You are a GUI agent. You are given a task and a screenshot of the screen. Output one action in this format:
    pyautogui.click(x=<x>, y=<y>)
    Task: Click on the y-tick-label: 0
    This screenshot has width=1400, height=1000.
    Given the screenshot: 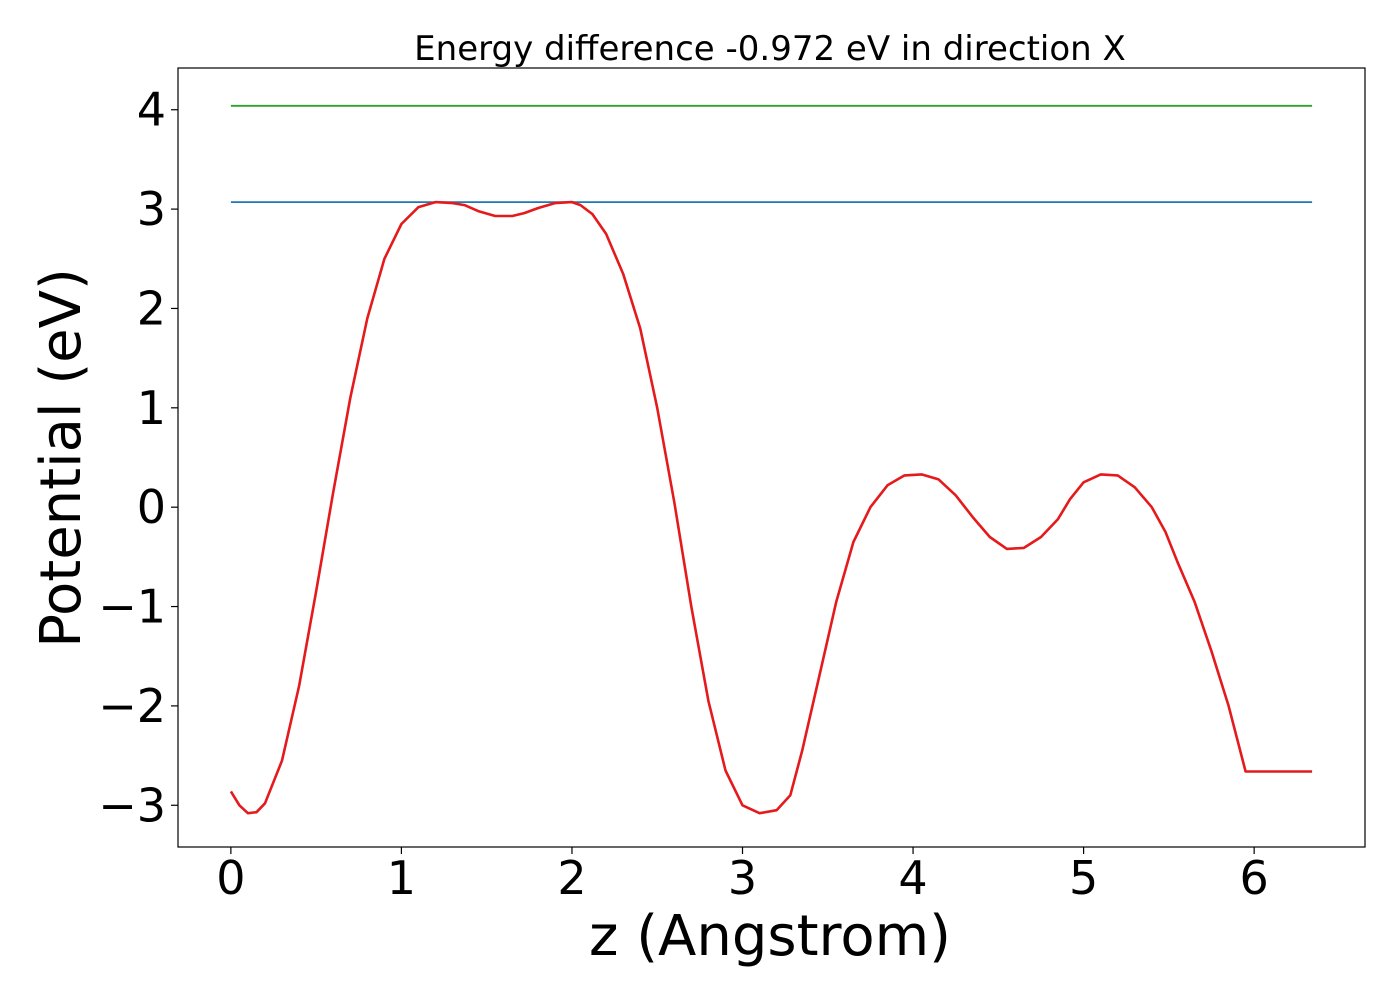 What is the action you would take?
    pyautogui.click(x=151, y=507)
    